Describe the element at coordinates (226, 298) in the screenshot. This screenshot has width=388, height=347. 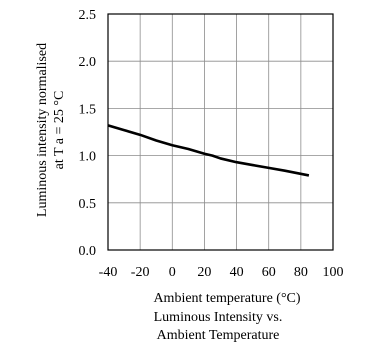
I see `x-axis-label: Ambient temperature (°C)` at that location.